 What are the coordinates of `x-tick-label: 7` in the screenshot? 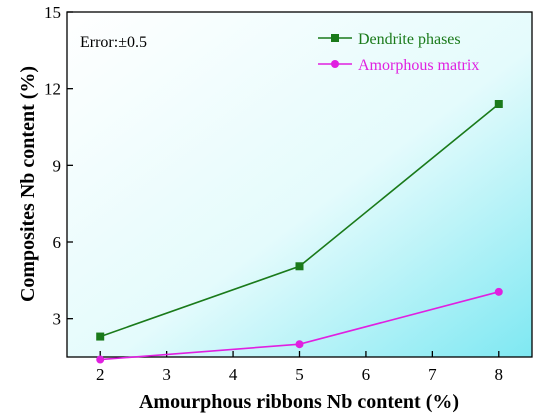 It's located at (432, 374).